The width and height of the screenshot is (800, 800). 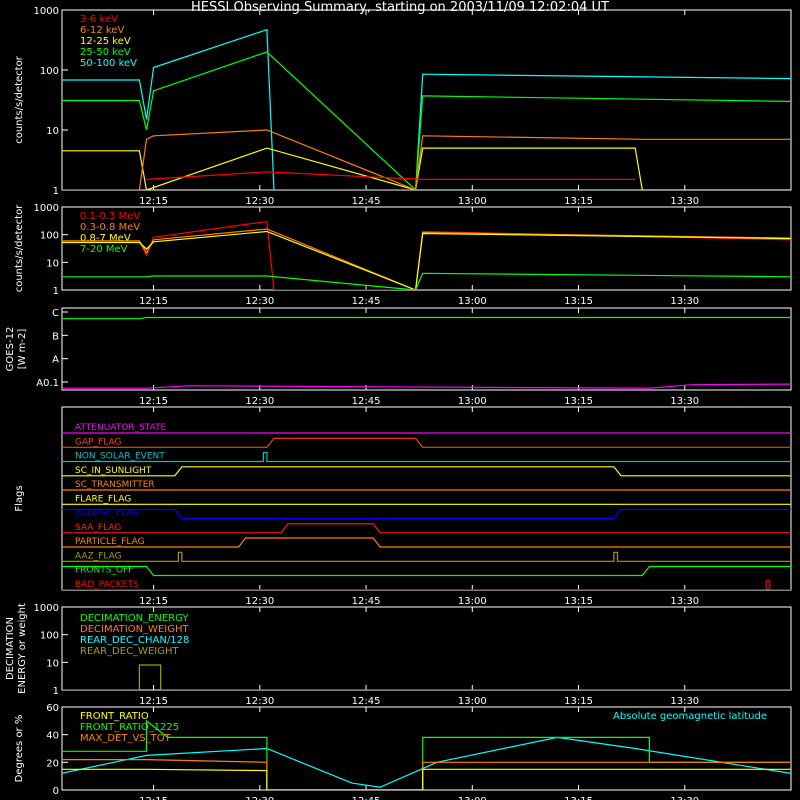 What do you see at coordinates (426, 528) in the screenshot?
I see `flag-line-saa-flag` at bounding box center [426, 528].